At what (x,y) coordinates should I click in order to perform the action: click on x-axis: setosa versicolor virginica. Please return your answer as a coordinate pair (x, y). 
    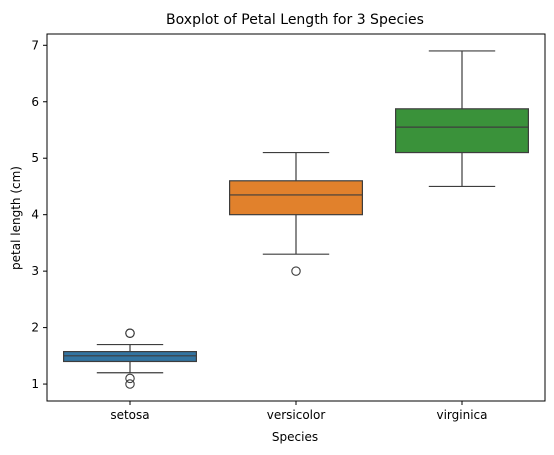
    Looking at the image, I should click on (299, 411).